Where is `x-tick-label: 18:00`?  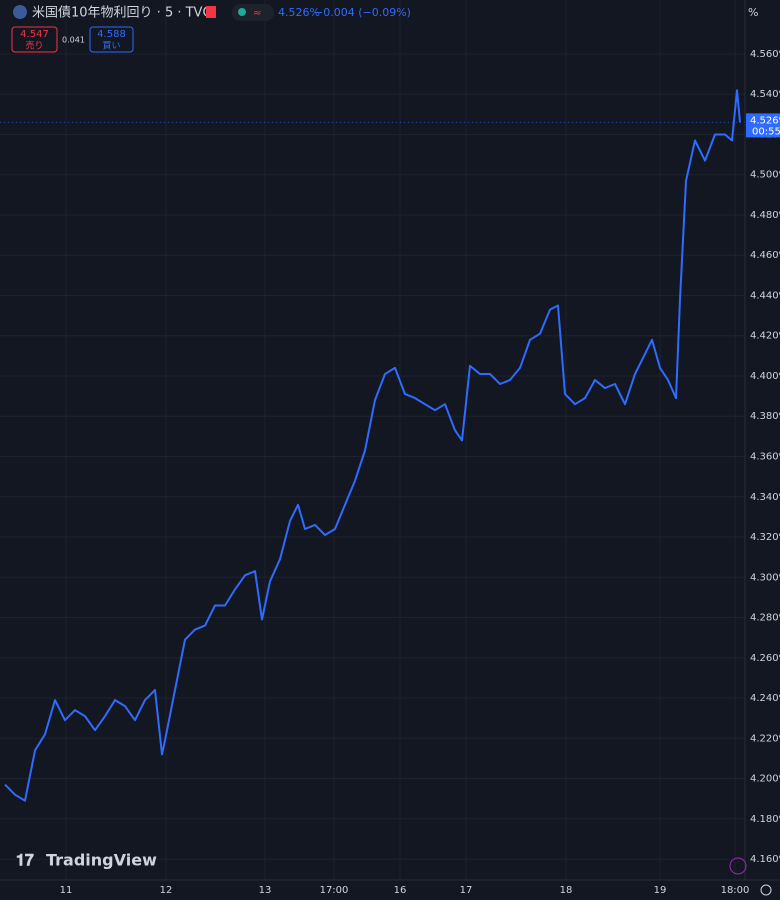
x-tick-label: 18:00 is located at coordinates (735, 890).